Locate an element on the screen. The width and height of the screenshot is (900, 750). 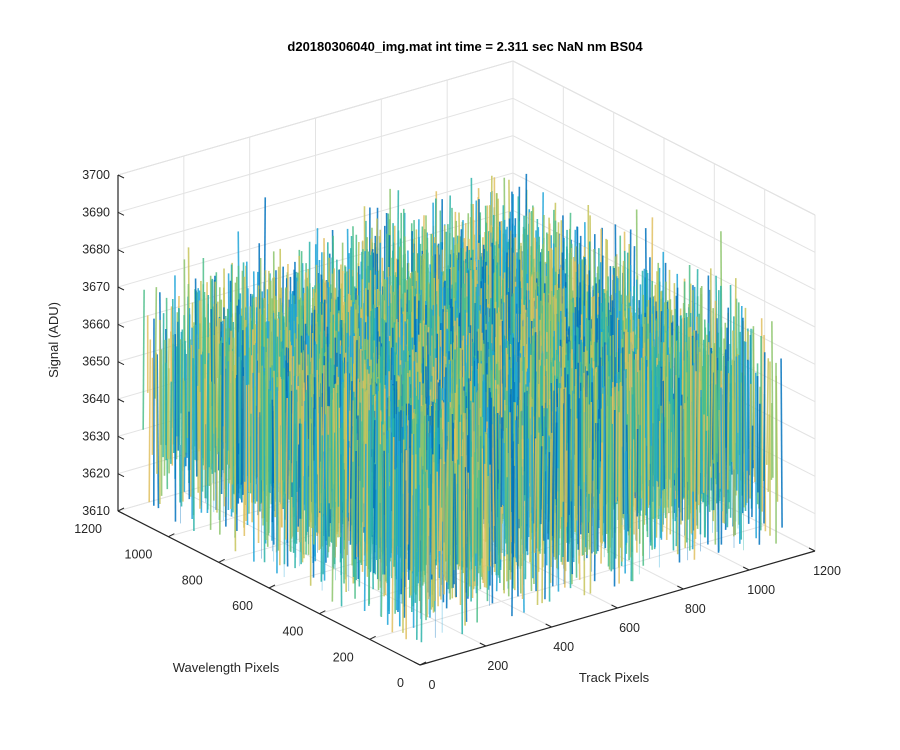
y-axis-ticks: 0 200 400 600 800 1000 1200 is located at coordinates (250, 598).